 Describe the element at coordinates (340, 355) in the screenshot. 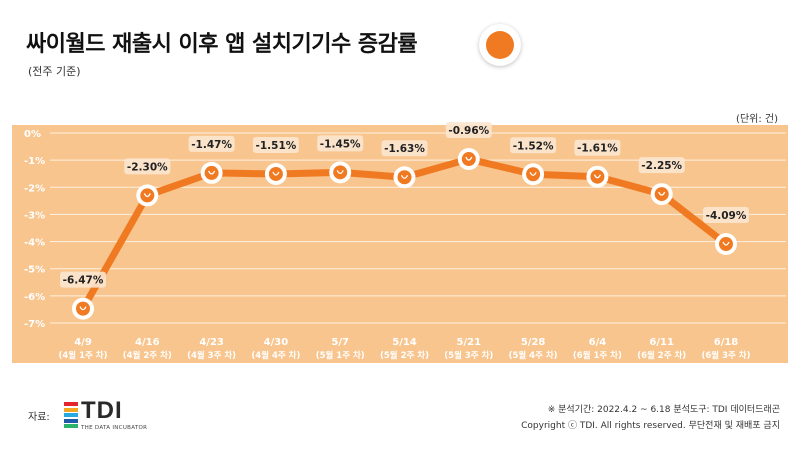

I see `x-tick-sublabel: (5월 1주 차)` at that location.